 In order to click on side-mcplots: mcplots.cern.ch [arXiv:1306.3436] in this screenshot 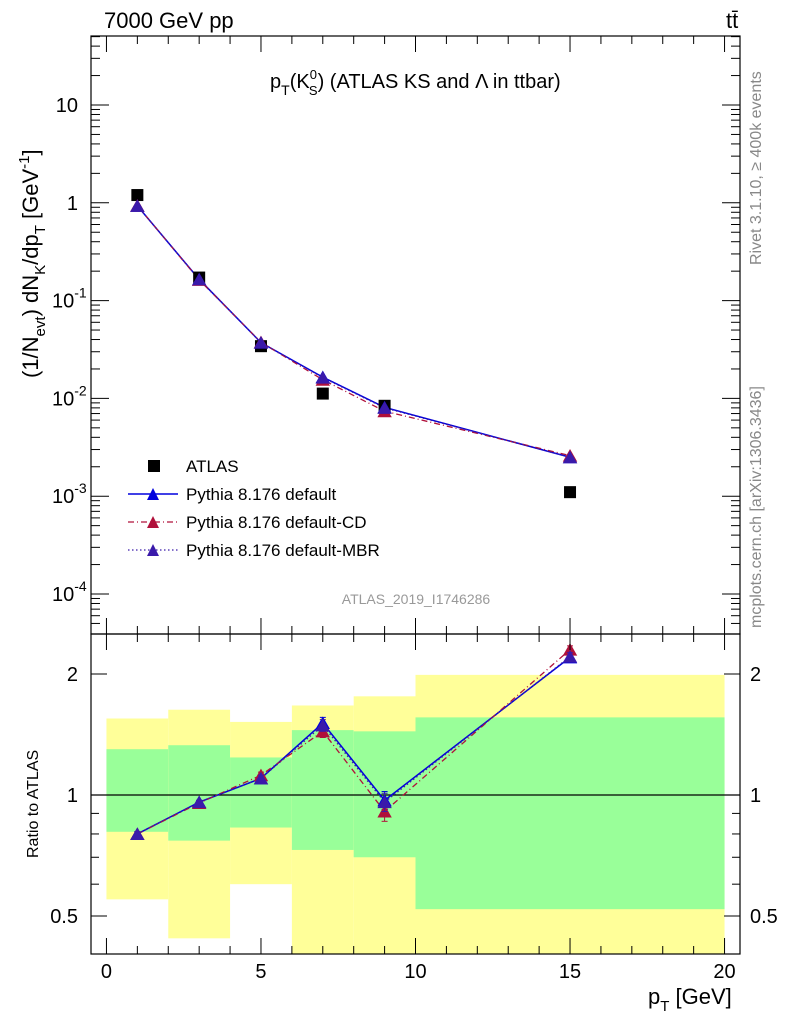, I will do `click(756, 507)`.